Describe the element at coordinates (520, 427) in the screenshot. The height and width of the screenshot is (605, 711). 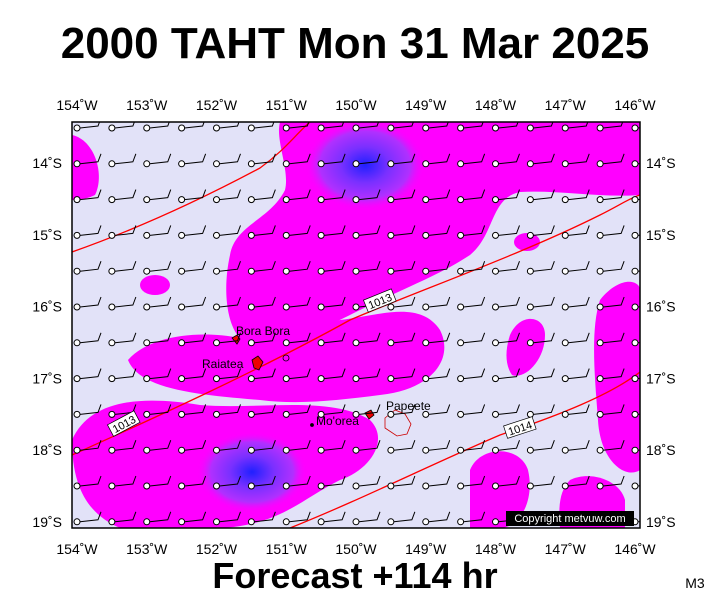
I see `label-box` at that location.